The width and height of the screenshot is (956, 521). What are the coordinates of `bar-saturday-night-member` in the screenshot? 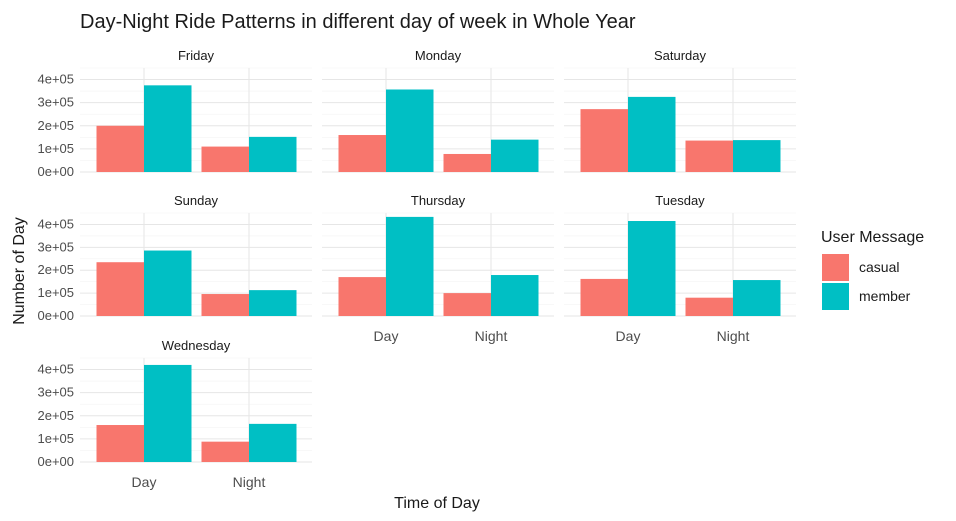 It's located at (757, 156).